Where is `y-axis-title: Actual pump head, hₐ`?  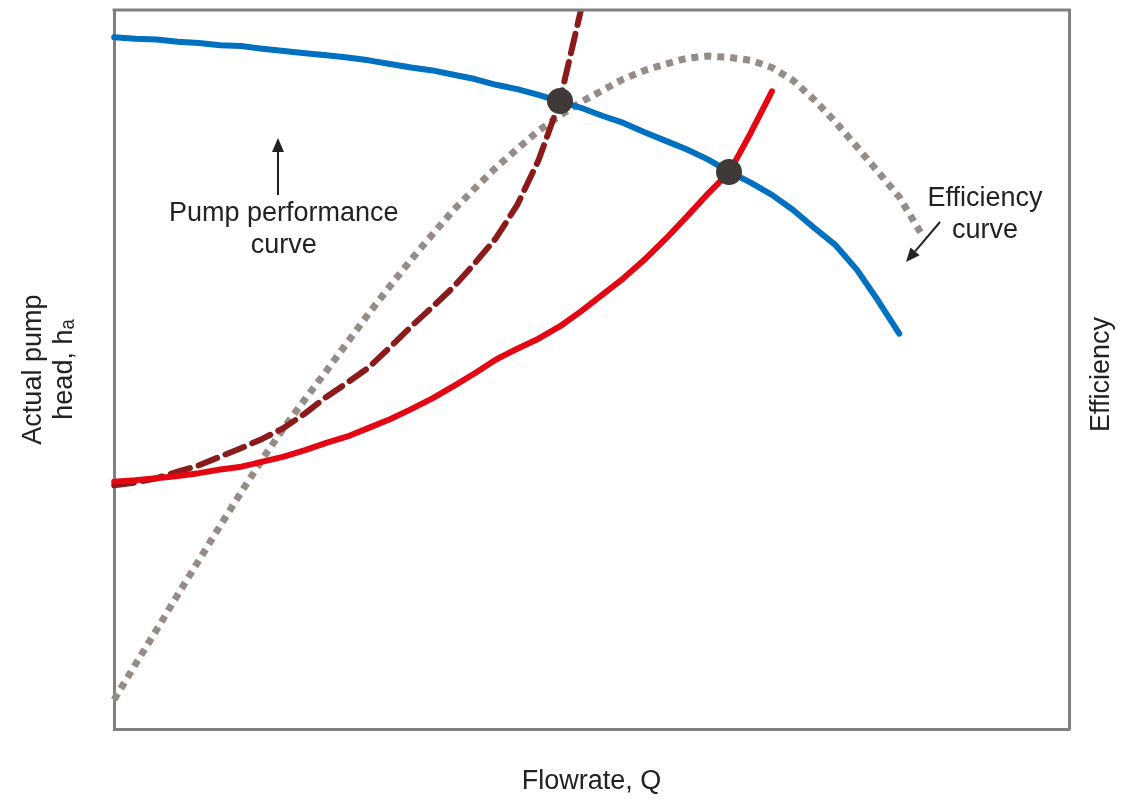 y-axis-title: Actual pump head, hₐ is located at coordinates (47, 369).